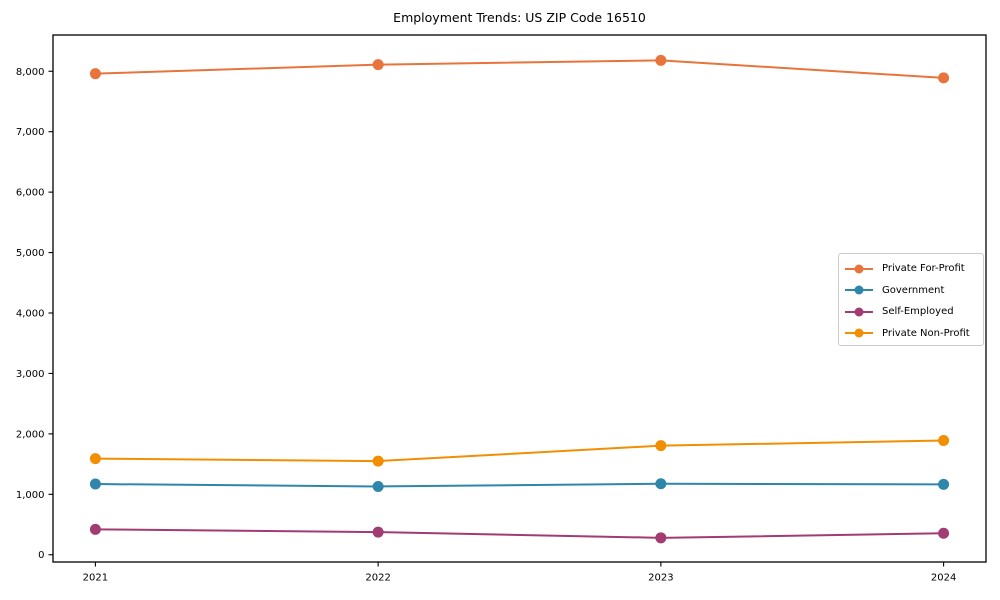 Image resolution: width=1000 pixels, height=600 pixels. What do you see at coordinates (30, 253) in the screenshot?
I see `y-tick-label: 5,000` at bounding box center [30, 253].